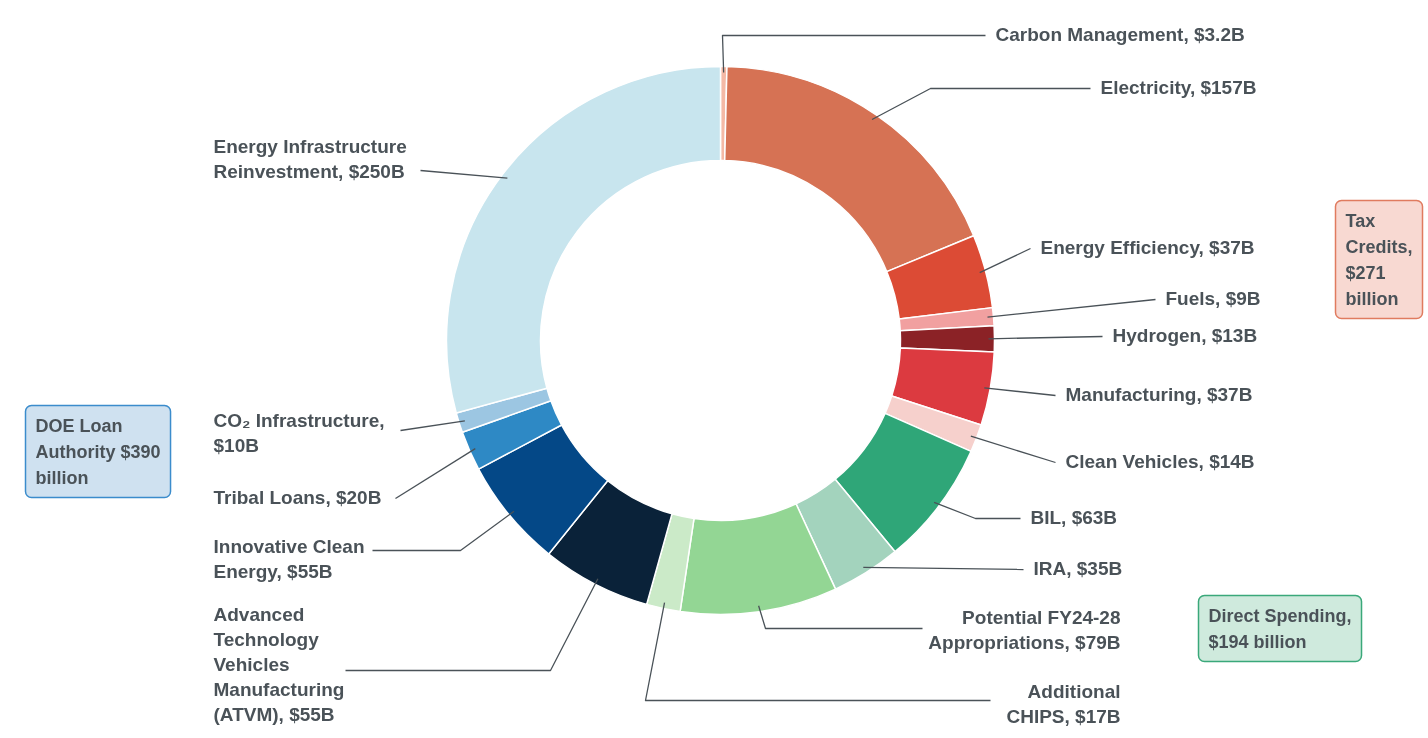 This screenshot has height=738, width=1428. What do you see at coordinates (279, 664) in the screenshot?
I see `slice-label: Advanced Technology Vehicles Manufacturing (ATVM), $55B` at bounding box center [279, 664].